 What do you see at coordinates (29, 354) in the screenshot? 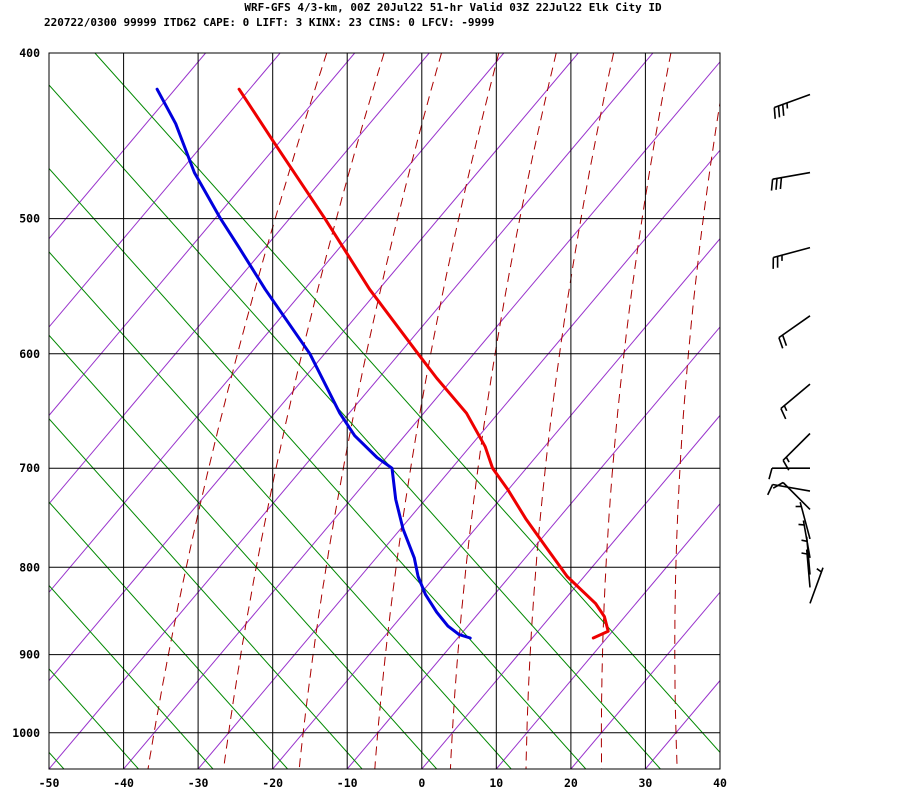
I see `pressure-tick-label: 600` at bounding box center [29, 354].